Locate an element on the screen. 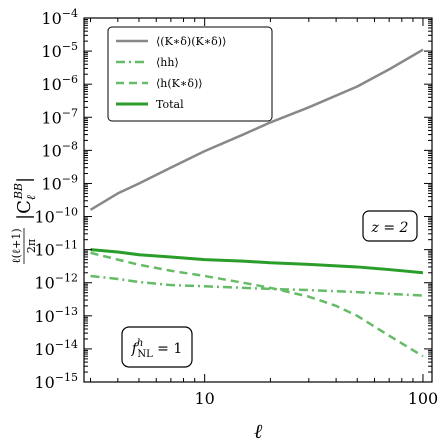 Image resolution: width=446 pixels, height=446 pixels. legend-label-4: Total is located at coordinates (170, 104).